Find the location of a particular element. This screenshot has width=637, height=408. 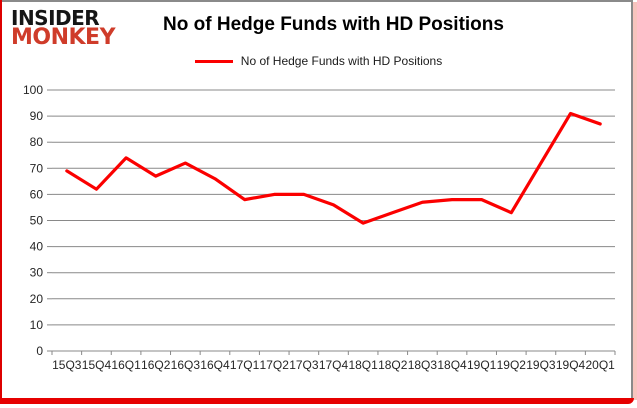

insider-monkey-logo: INSIDER MONKEY is located at coordinates (63, 28).